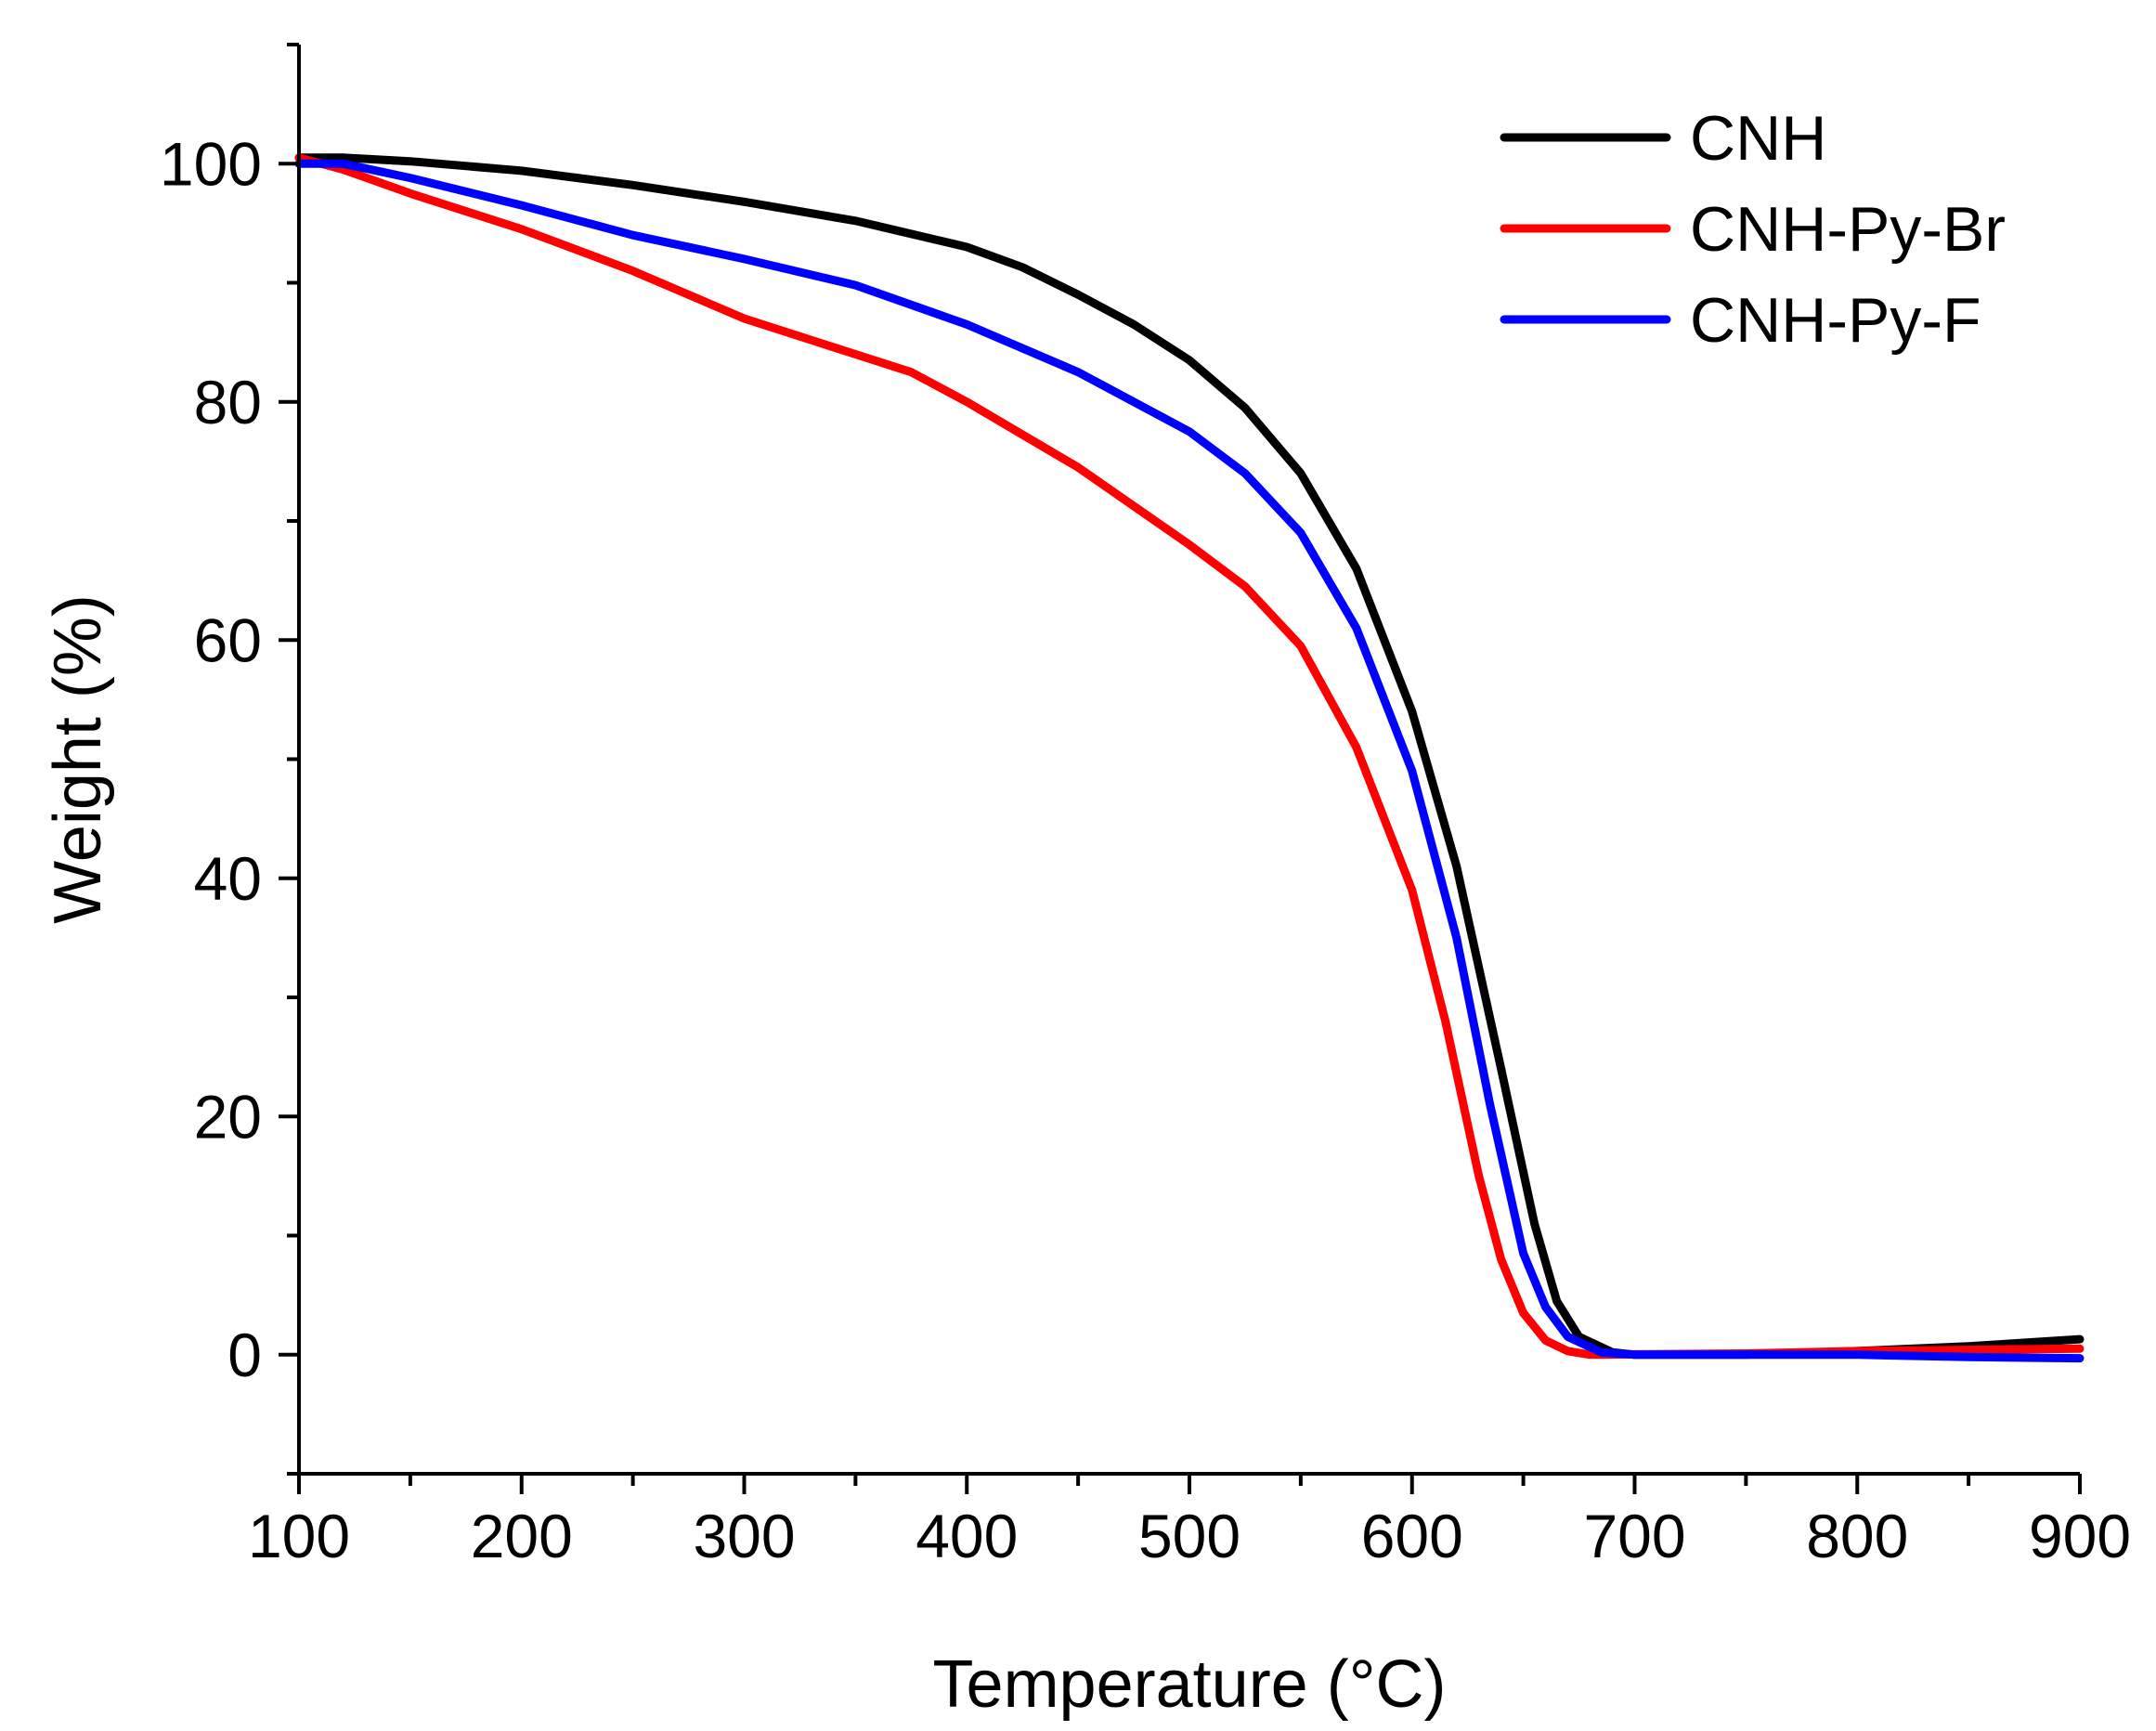 The width and height of the screenshot is (2156, 1731). Describe the element at coordinates (2080, 1536) in the screenshot. I see `x-tick-label: 900` at that location.